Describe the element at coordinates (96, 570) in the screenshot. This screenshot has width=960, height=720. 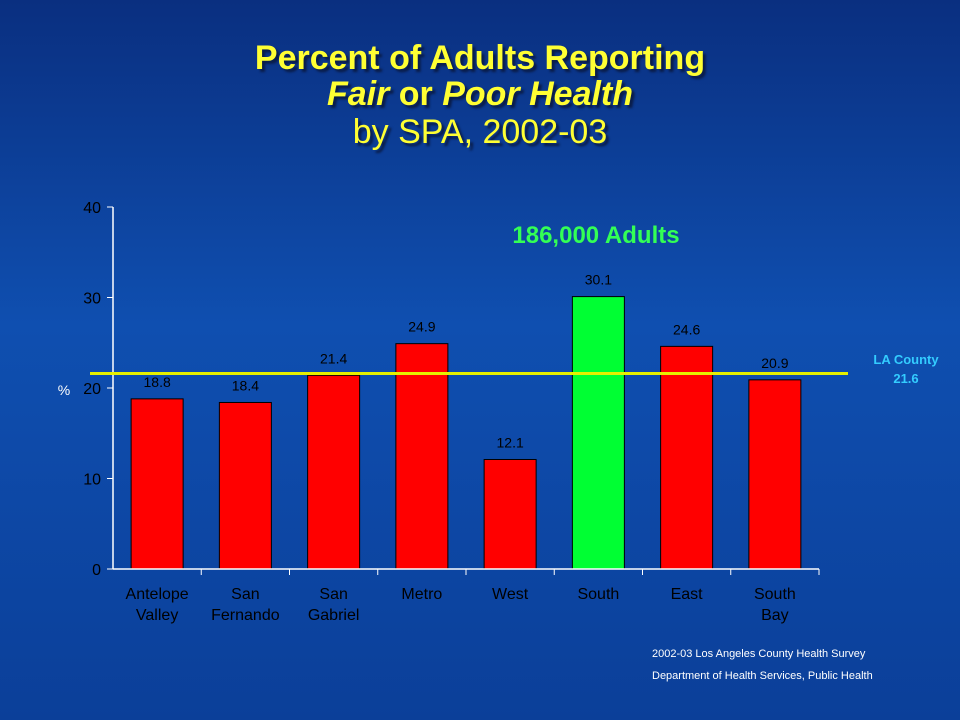
I see `y-tick-label-0: 0` at that location.